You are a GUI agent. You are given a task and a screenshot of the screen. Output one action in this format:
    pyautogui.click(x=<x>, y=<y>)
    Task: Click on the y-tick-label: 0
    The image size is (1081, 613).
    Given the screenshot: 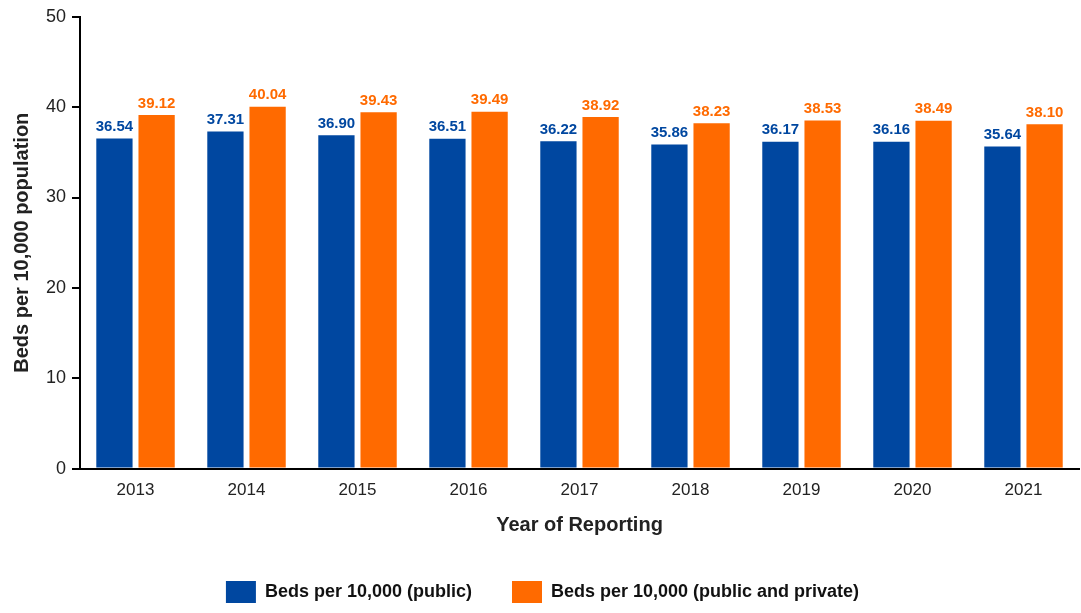 What is the action you would take?
    pyautogui.click(x=61, y=467)
    